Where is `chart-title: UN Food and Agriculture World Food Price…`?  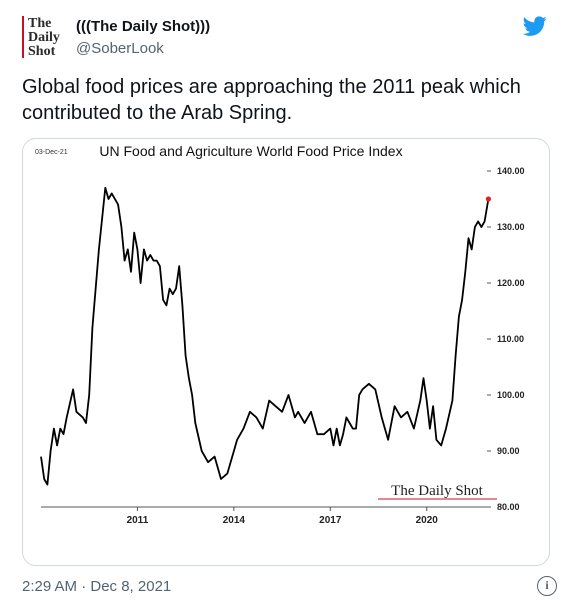 chart-title: UN Food and Agriculture World Food Price… is located at coordinates (250, 151).